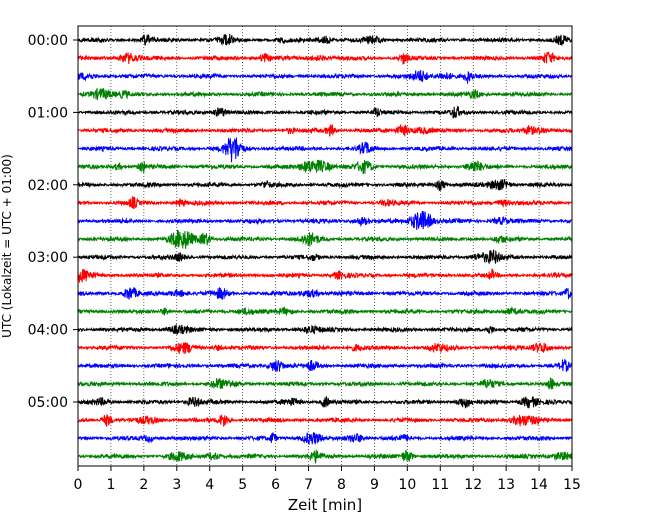 This screenshot has height=520, width=650. What do you see at coordinates (275, 485) in the screenshot?
I see `x-tick-label: 6` at bounding box center [275, 485].